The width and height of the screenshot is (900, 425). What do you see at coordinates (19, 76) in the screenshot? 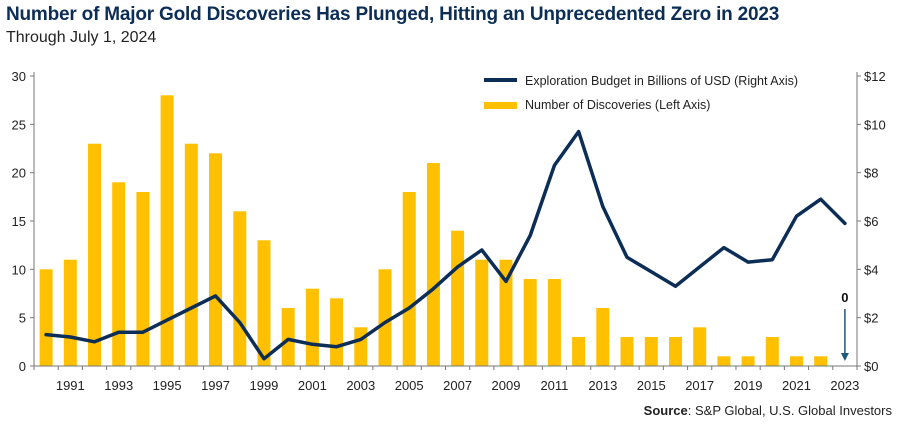
I see `y-left-tick-label: 30` at bounding box center [19, 76].